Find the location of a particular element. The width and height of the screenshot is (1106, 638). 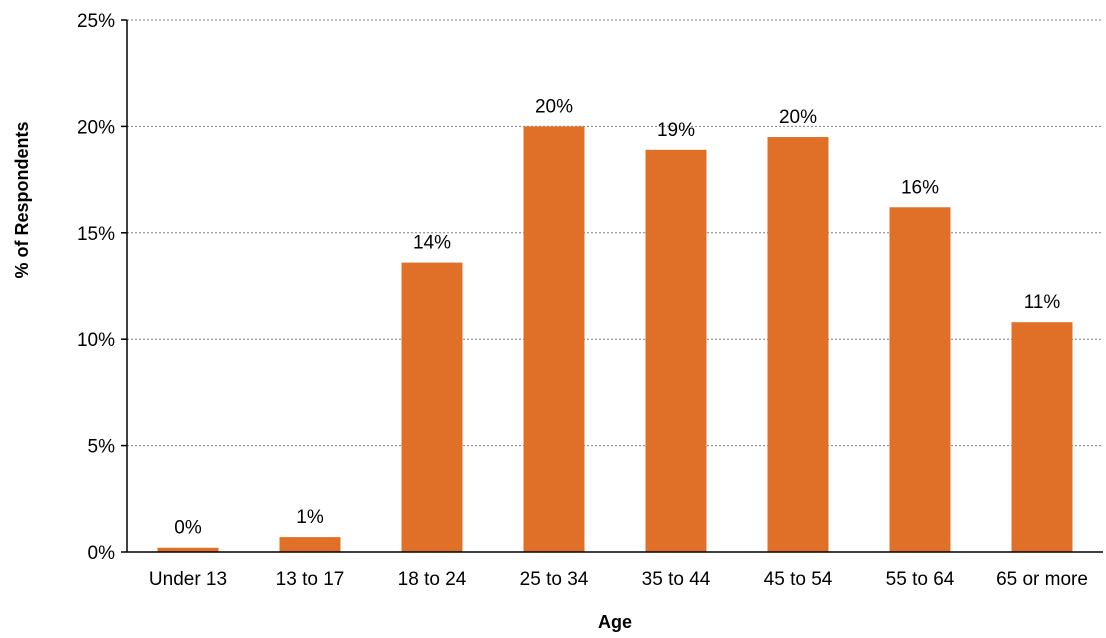

x-axis-title: Age is located at coordinates (615, 622).